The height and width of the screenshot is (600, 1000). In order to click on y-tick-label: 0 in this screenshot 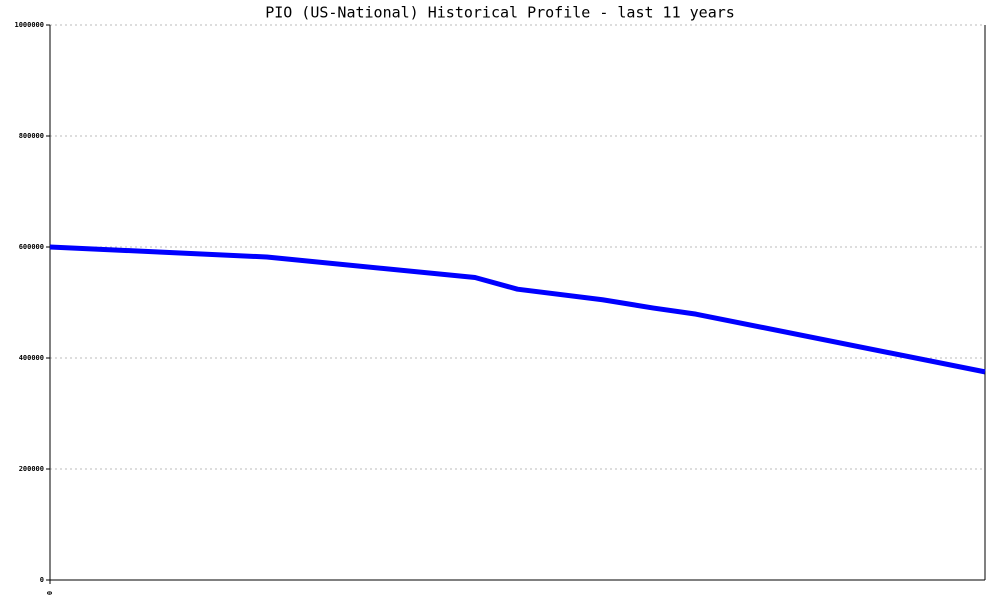, I will do `click(42, 580)`.